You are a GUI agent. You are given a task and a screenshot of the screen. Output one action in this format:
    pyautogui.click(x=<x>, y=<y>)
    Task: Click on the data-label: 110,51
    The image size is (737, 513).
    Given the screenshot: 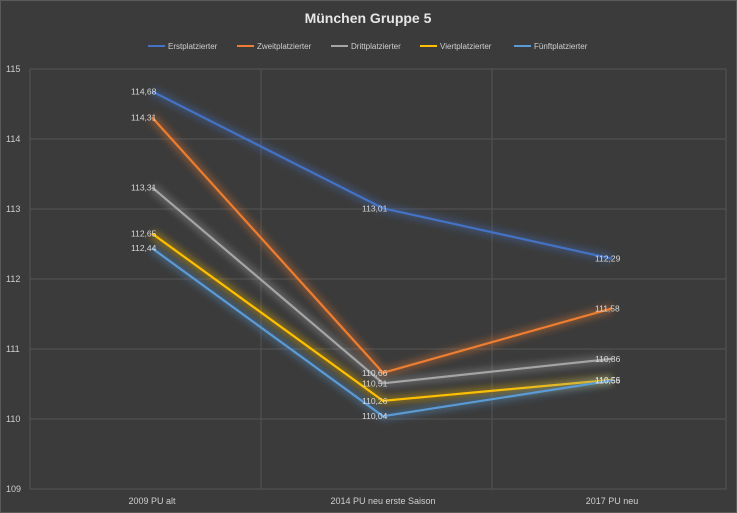 What is the action you would take?
    pyautogui.click(x=375, y=383)
    